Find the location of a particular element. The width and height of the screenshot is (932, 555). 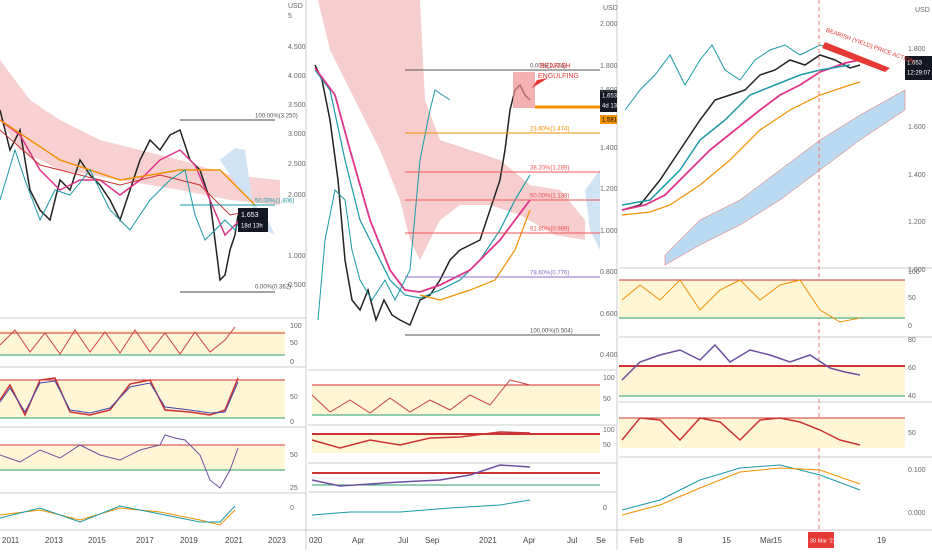

price-tick: 0.400 is located at coordinates (609, 355).